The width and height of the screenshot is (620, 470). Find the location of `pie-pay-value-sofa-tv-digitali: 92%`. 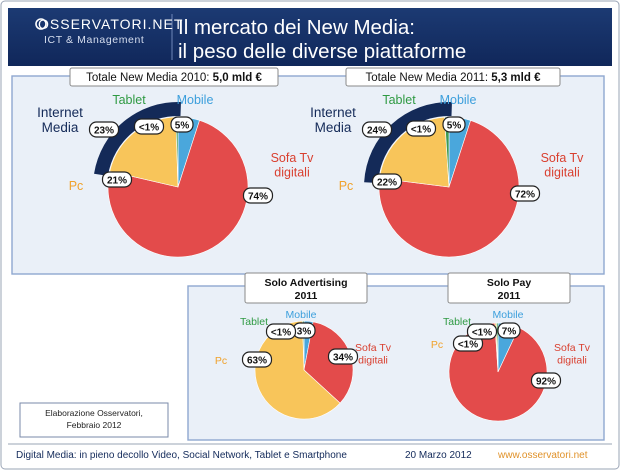

pie-pay-value-sofa-tv-digitali: 92% is located at coordinates (546, 380).